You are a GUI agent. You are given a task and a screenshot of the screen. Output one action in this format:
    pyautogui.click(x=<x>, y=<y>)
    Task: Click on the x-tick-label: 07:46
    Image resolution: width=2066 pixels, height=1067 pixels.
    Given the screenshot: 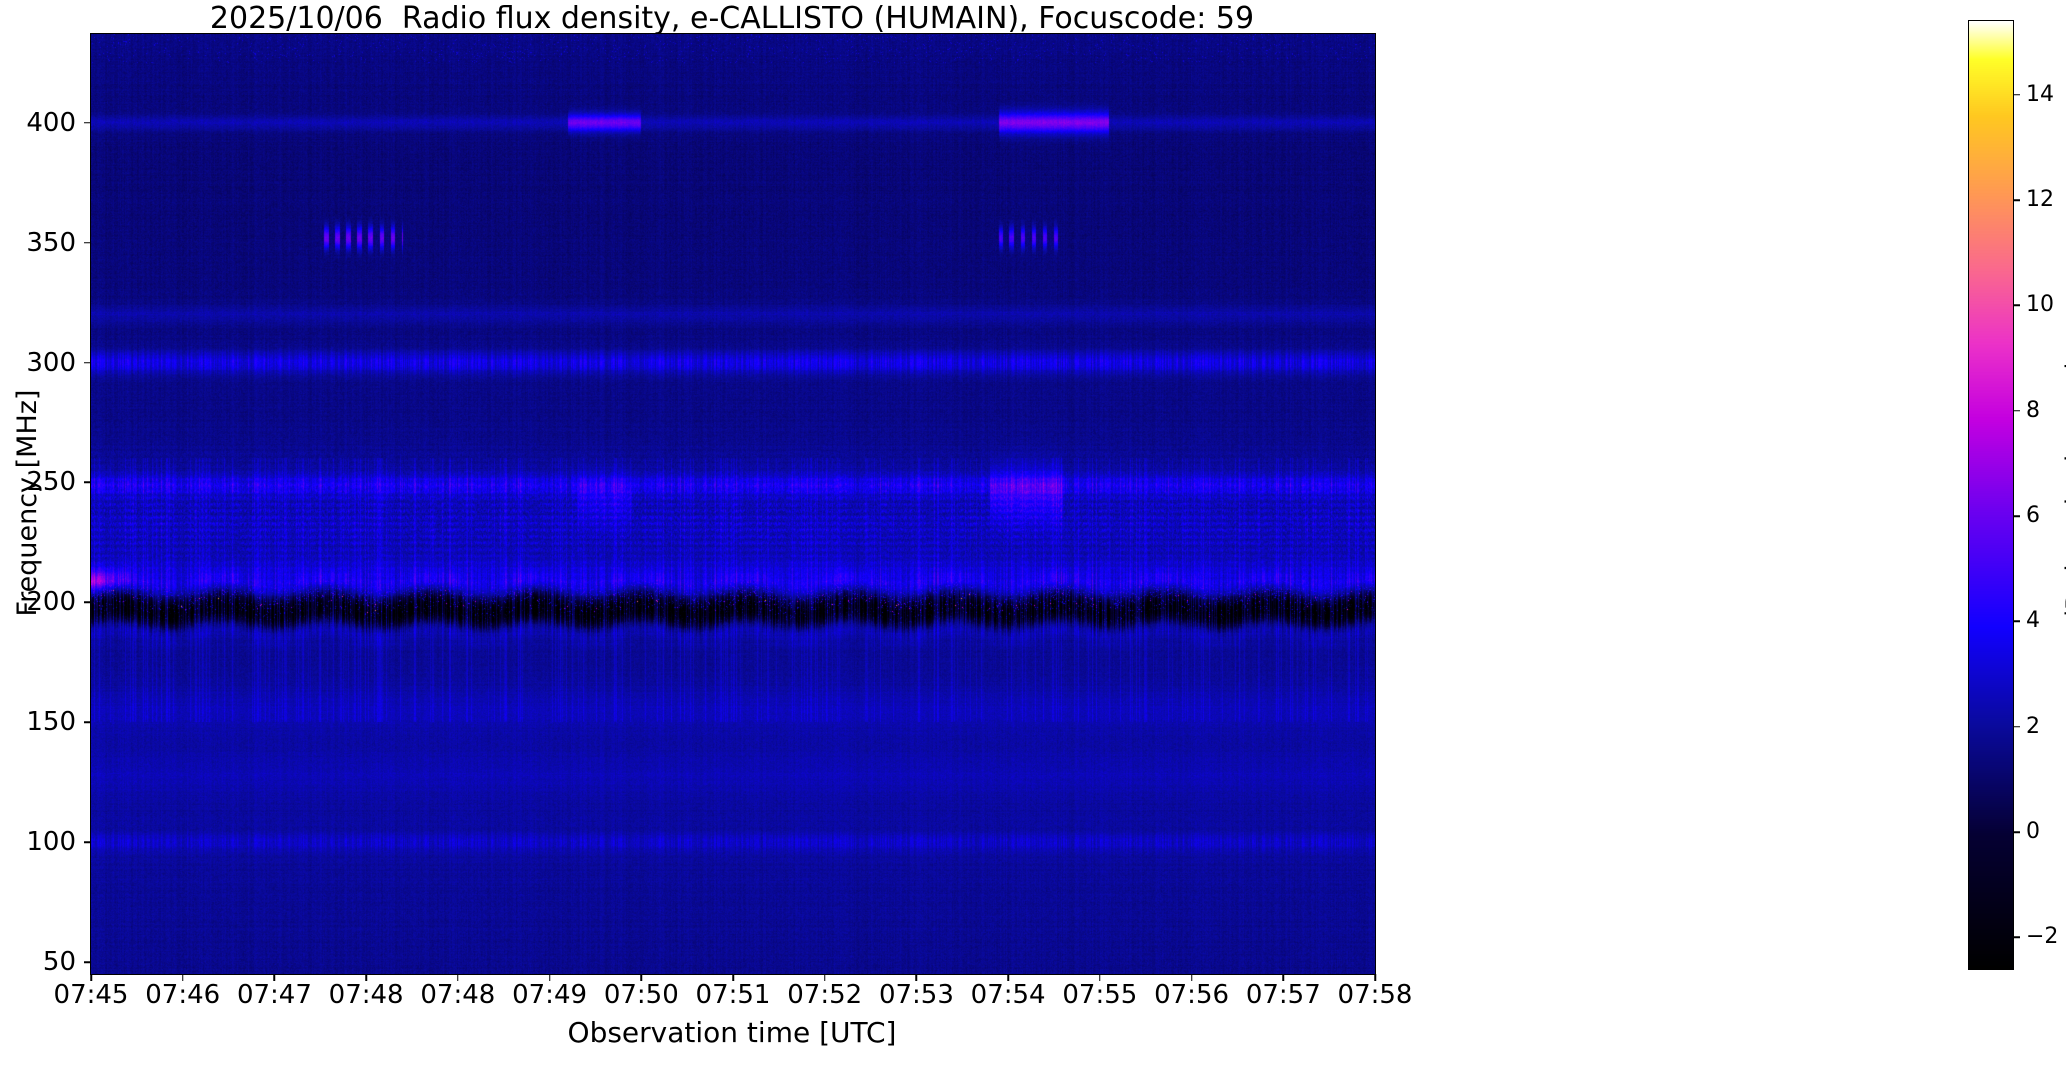 What is the action you would take?
    pyautogui.click(x=183, y=995)
    